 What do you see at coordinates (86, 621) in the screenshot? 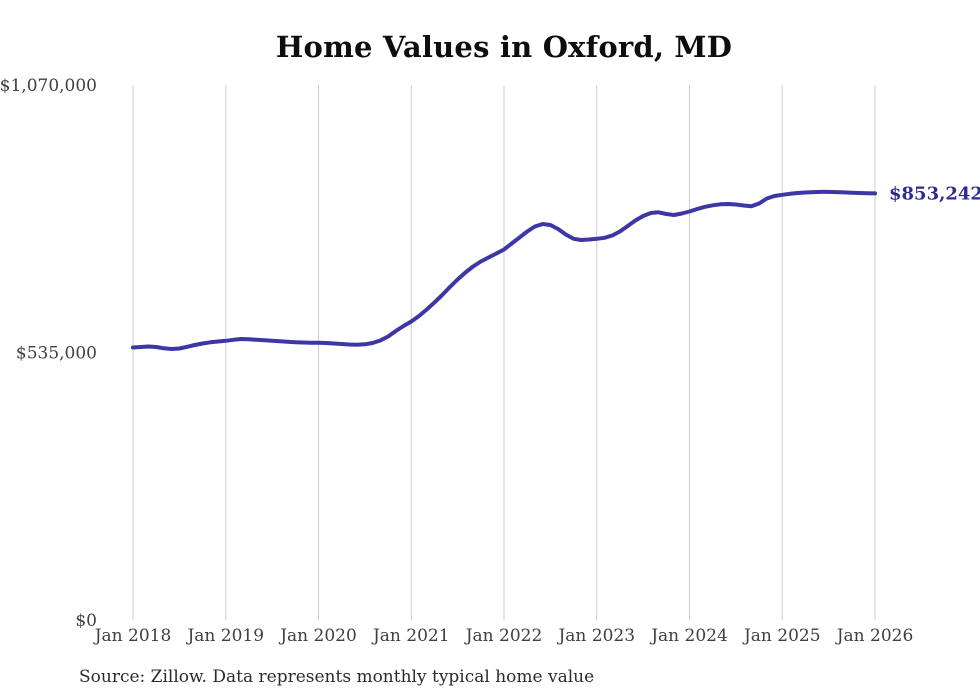
I see `y-tick-label: $0` at bounding box center [86, 621].